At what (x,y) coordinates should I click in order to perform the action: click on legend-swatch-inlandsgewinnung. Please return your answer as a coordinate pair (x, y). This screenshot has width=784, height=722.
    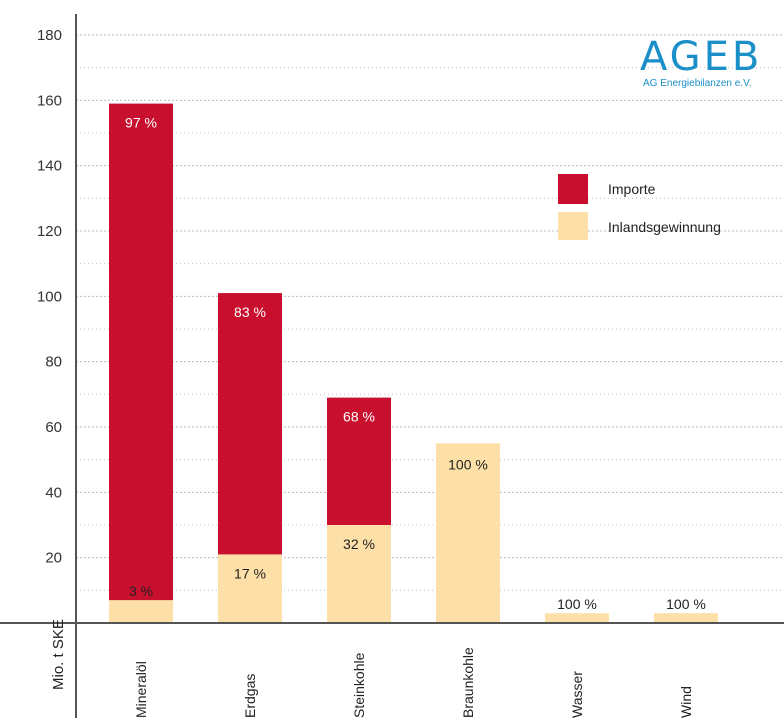
    Looking at the image, I should click on (573, 226).